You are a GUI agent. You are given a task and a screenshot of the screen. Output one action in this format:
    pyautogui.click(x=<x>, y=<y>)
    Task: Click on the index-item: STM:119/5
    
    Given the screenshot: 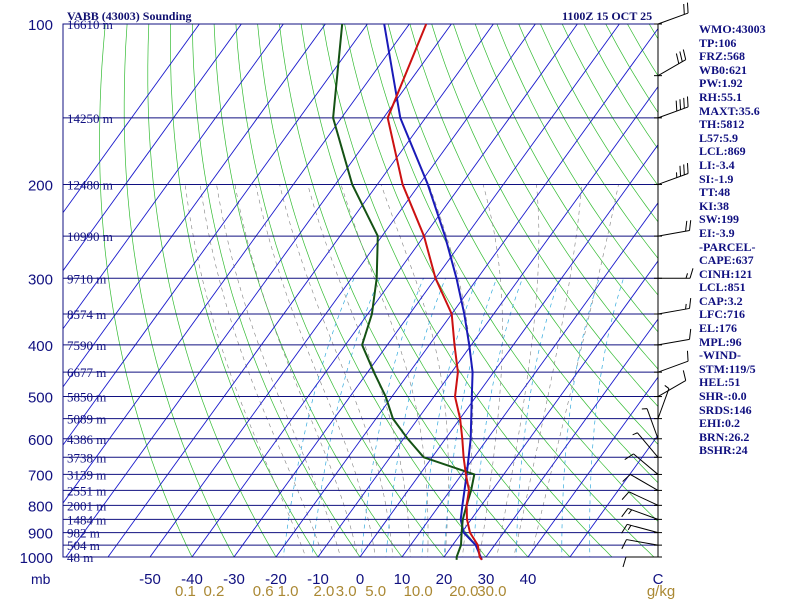 What is the action you would take?
    pyautogui.click(x=727, y=368)
    